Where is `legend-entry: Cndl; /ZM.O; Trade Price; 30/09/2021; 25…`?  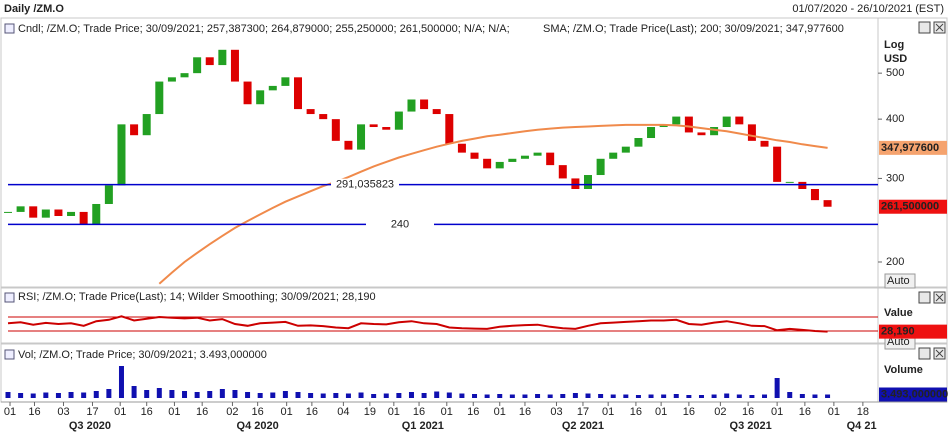
legend-entry: Cndl; /ZM.O; Trade Price; 30/09/2021; 25… is located at coordinates (264, 29).